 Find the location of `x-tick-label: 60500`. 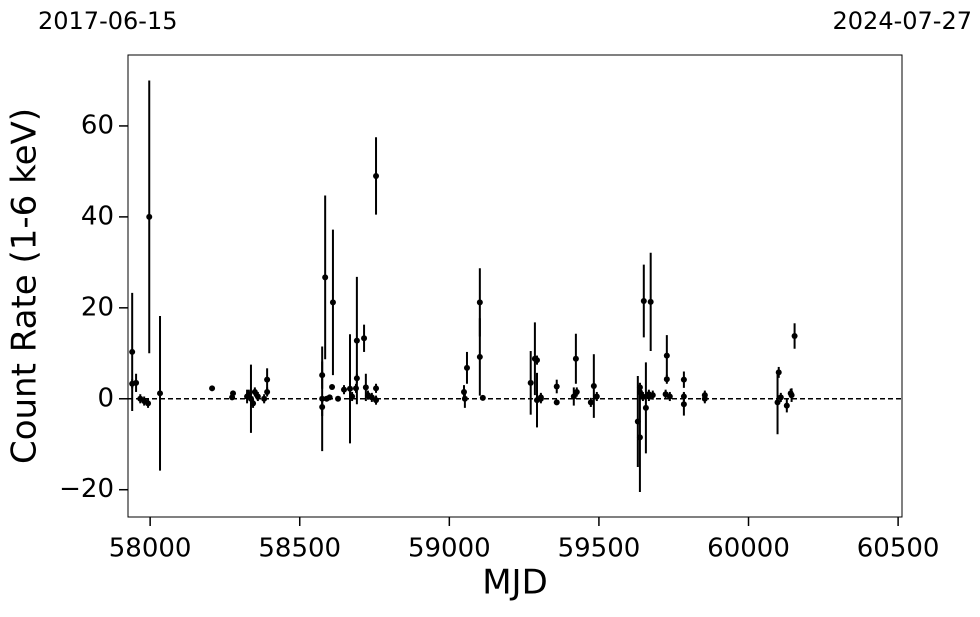

x-tick-label: 60500 is located at coordinates (898, 549).